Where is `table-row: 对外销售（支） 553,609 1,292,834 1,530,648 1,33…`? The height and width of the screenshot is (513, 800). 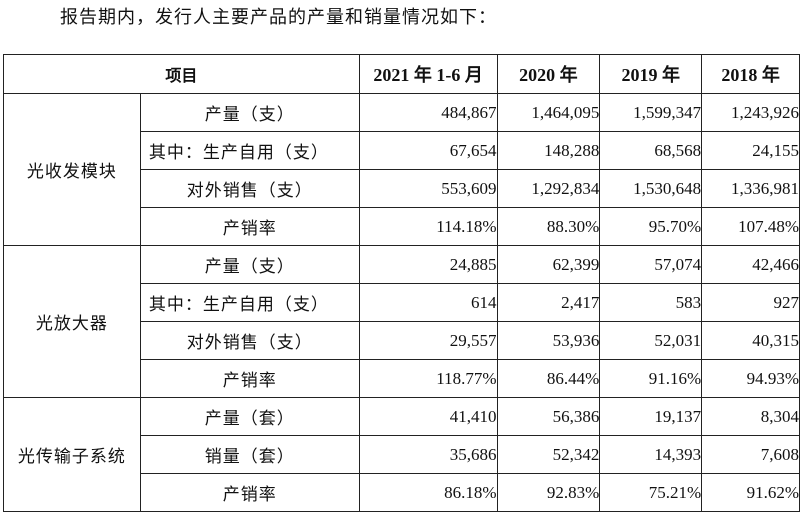
table-row: 对外销售（支） 553,609 1,292,834 1,530,648 1,33… is located at coordinates (402, 188).